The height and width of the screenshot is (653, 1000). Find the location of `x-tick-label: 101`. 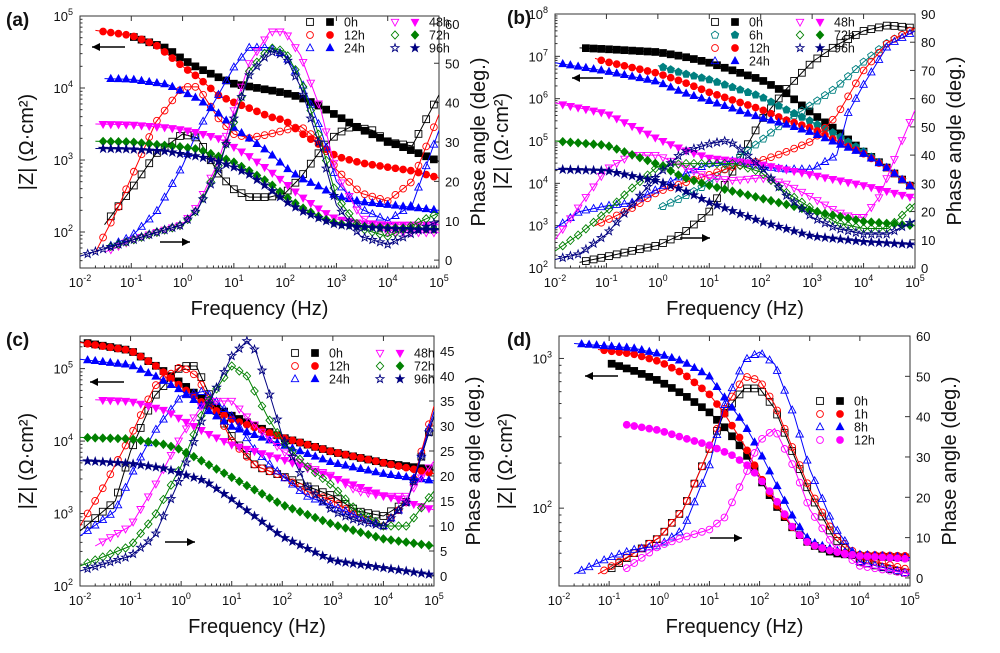

x-tick-label: 101 is located at coordinates (233, 281).